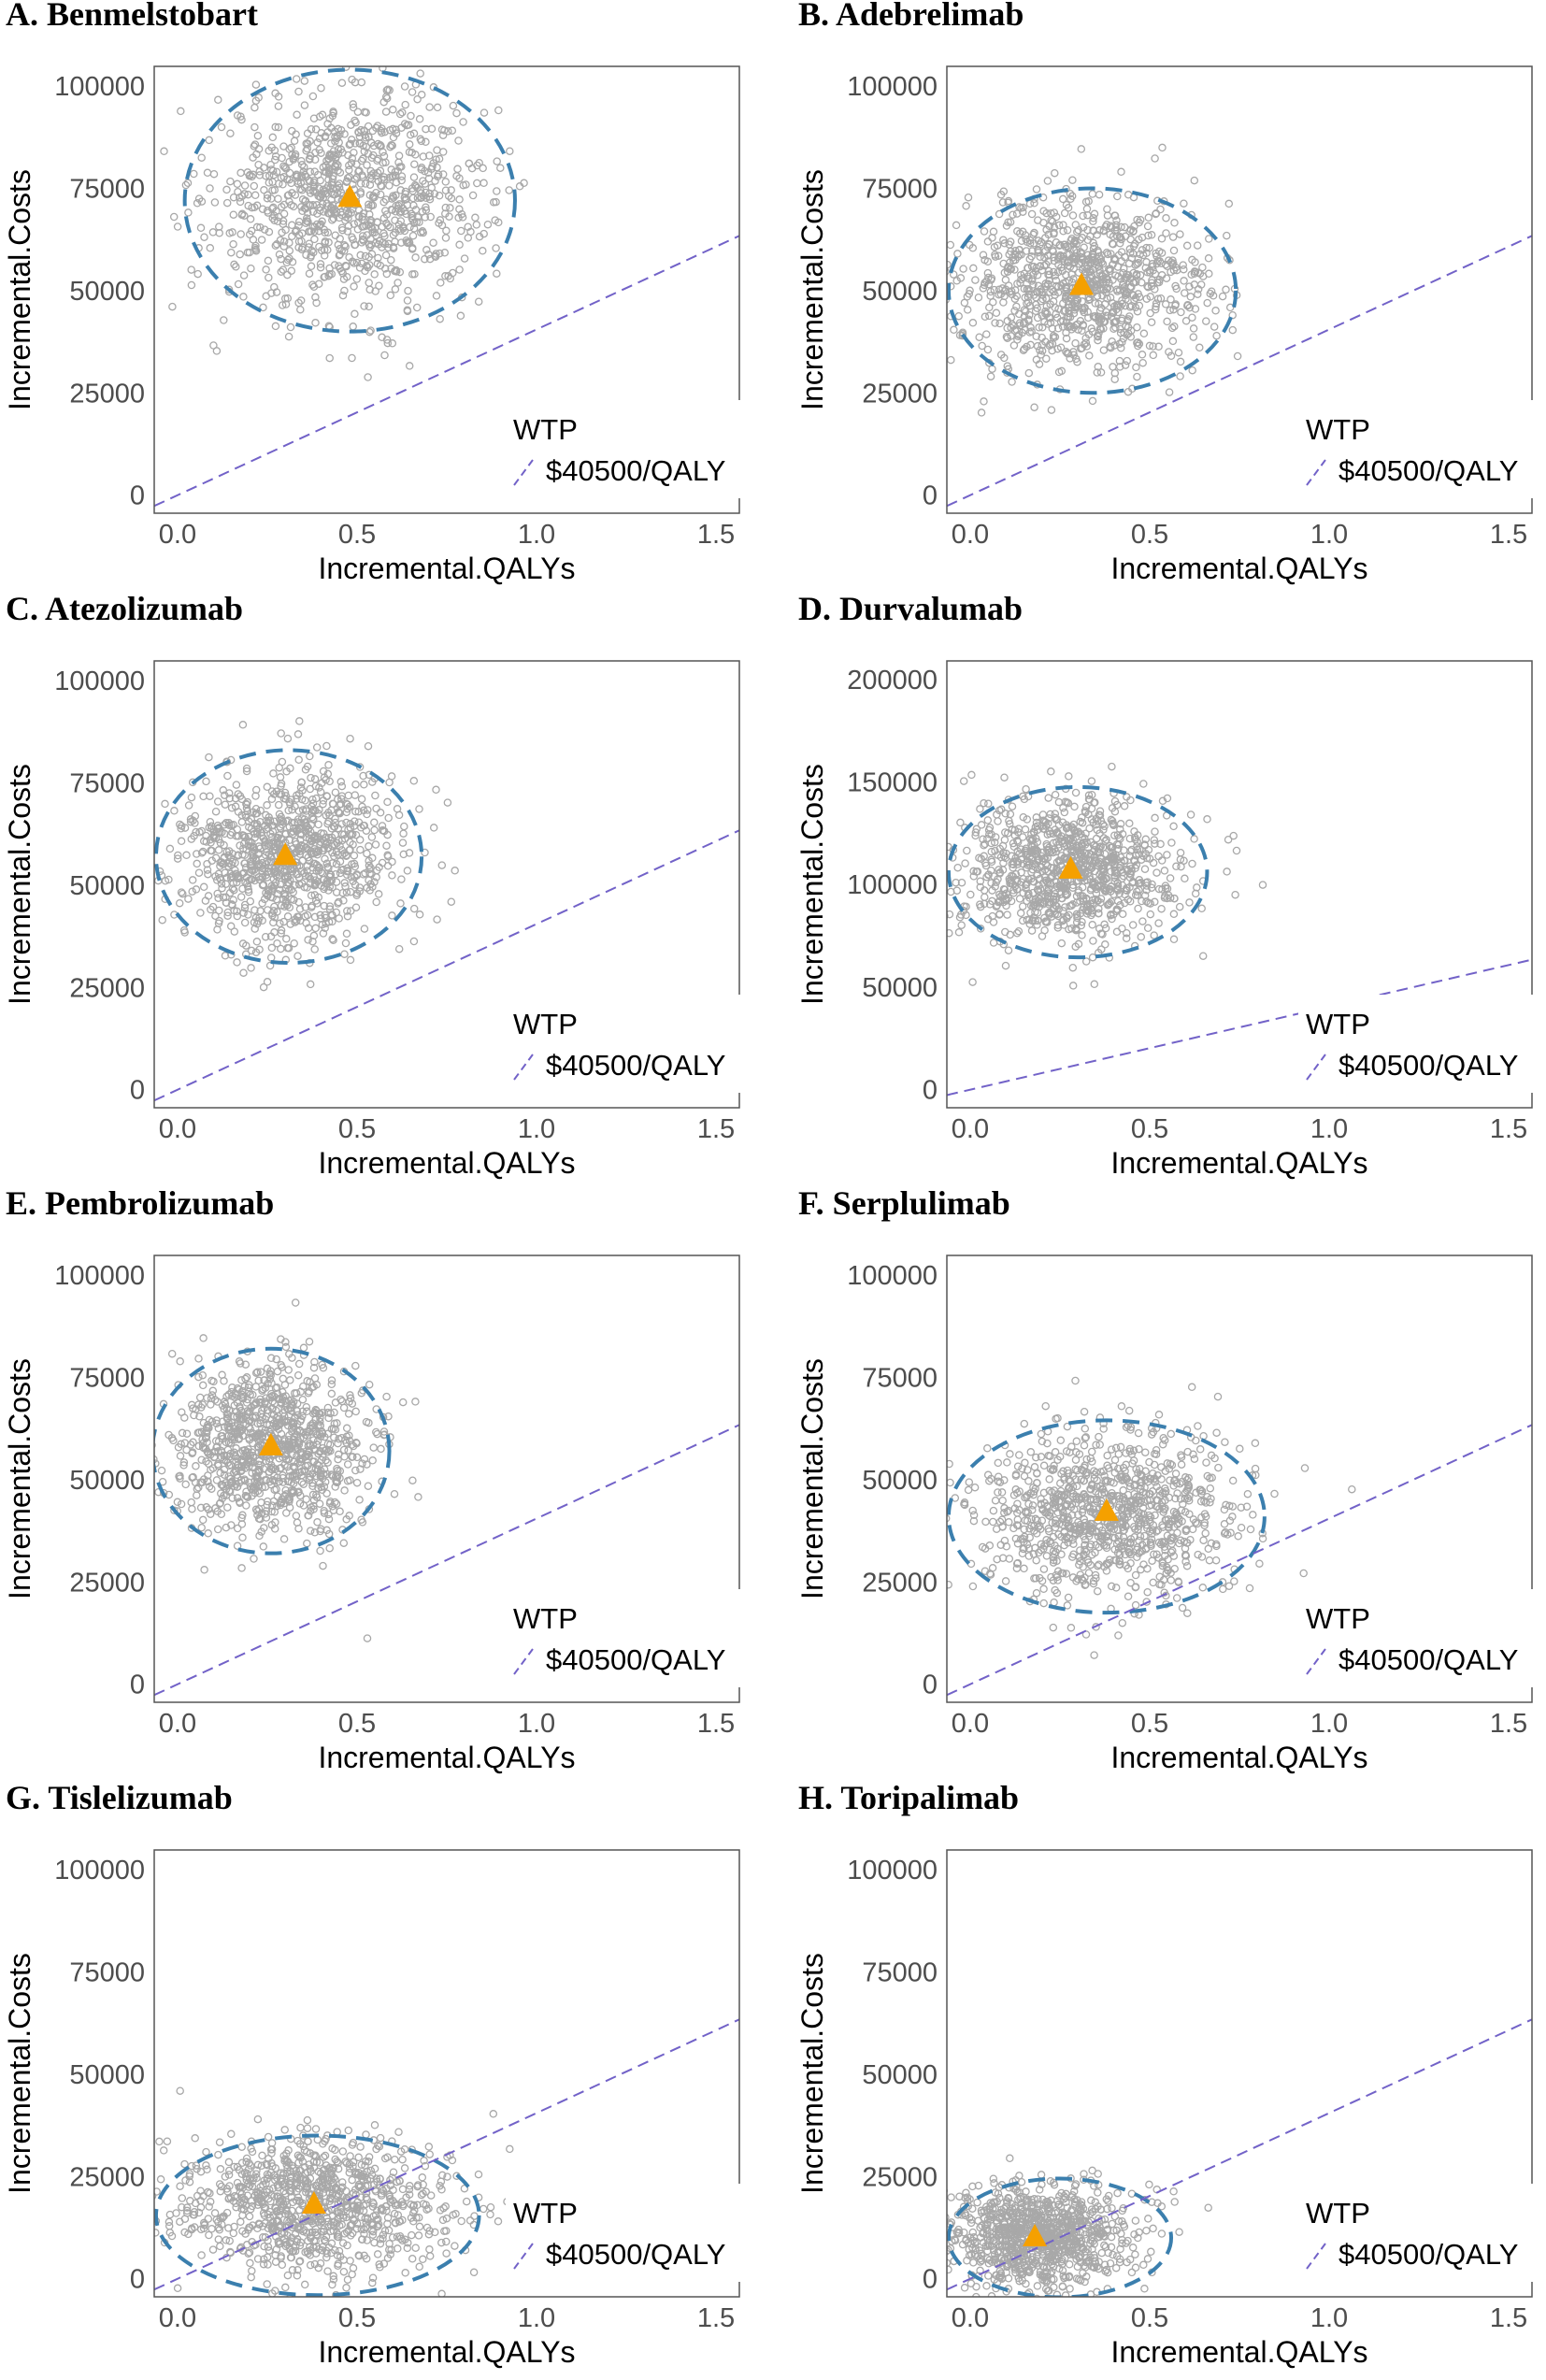 Image resolution: width=1546 pixels, height=2380 pixels. Describe the element at coordinates (137, 496) in the screenshot. I see `y-tick-label: 0` at that location.